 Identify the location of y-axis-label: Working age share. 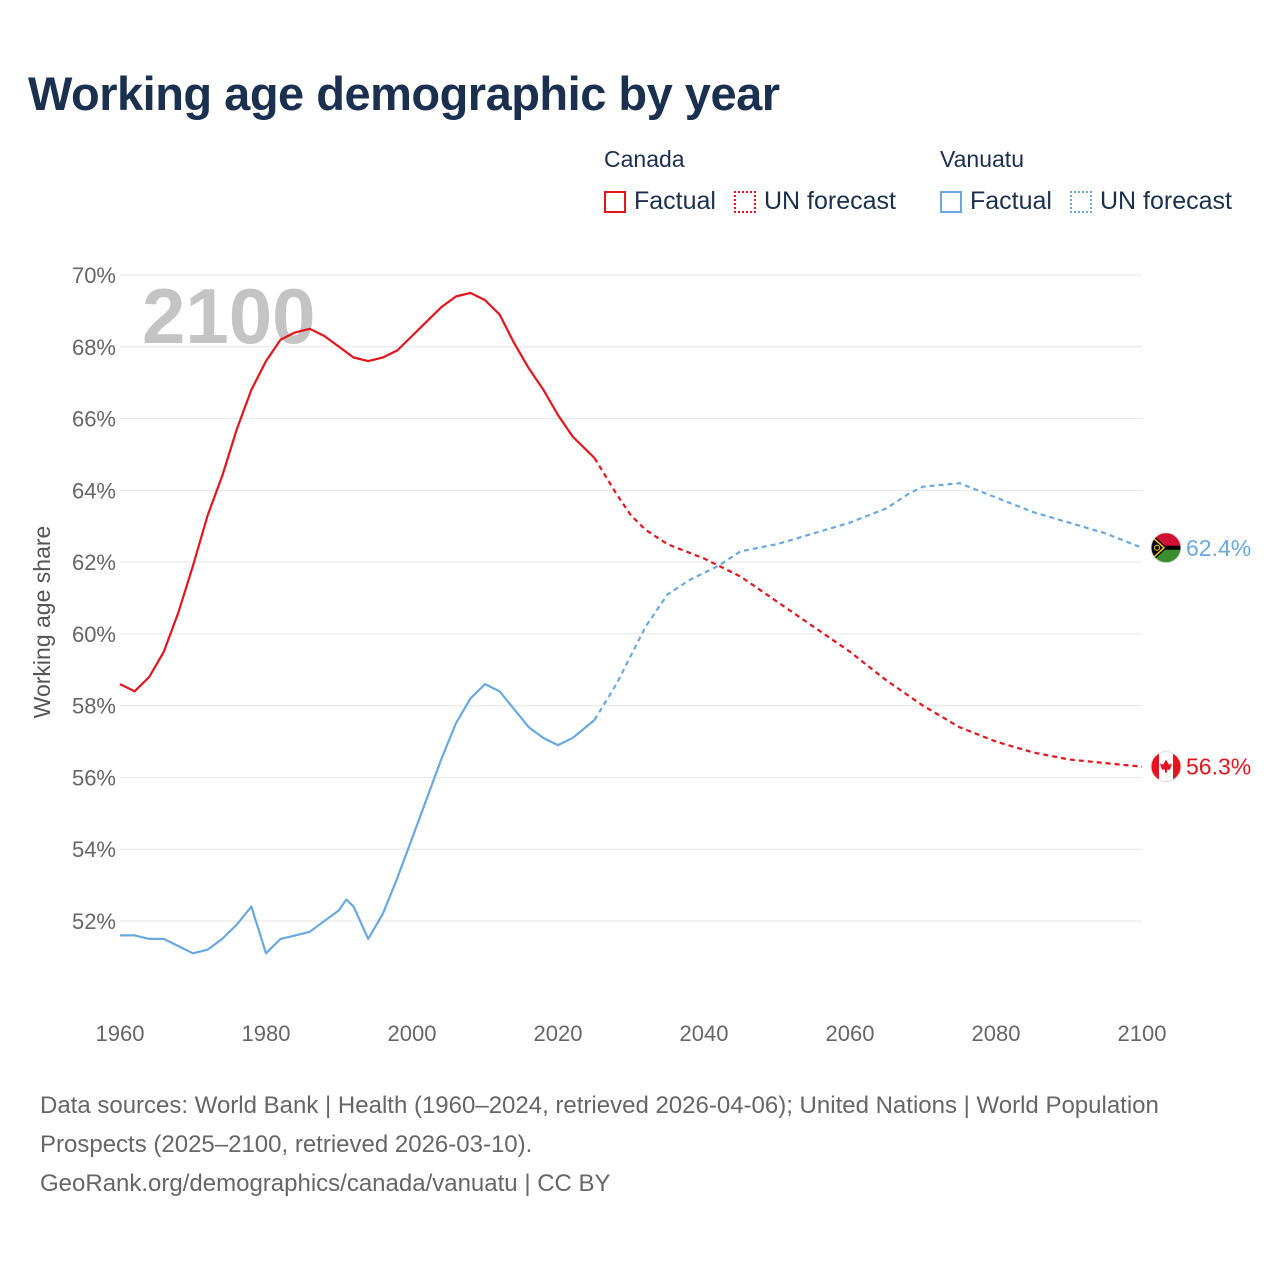
(42, 622).